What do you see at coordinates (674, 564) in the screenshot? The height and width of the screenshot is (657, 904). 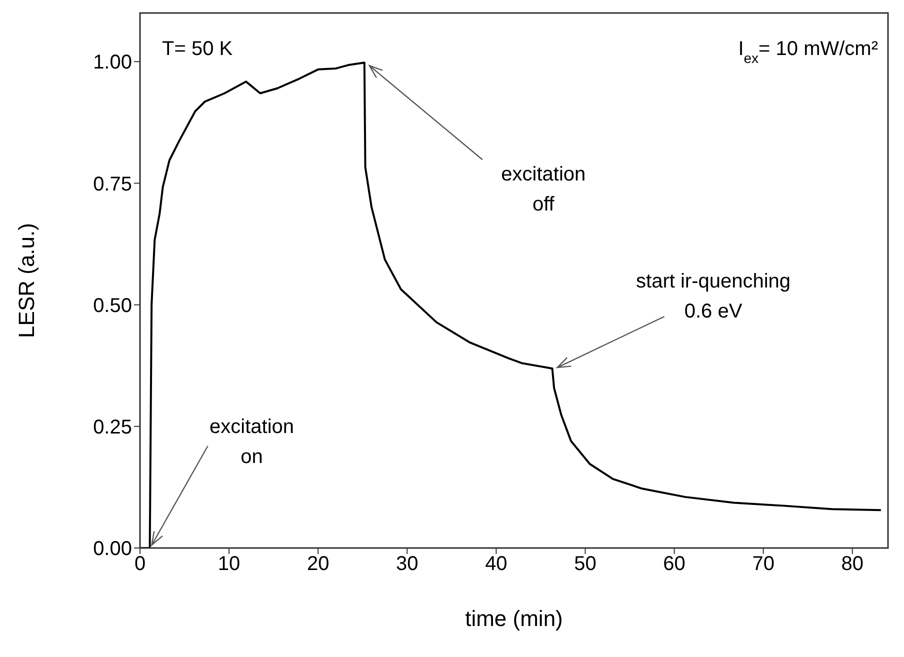 I see `x-tick-label: 60` at bounding box center [674, 564].